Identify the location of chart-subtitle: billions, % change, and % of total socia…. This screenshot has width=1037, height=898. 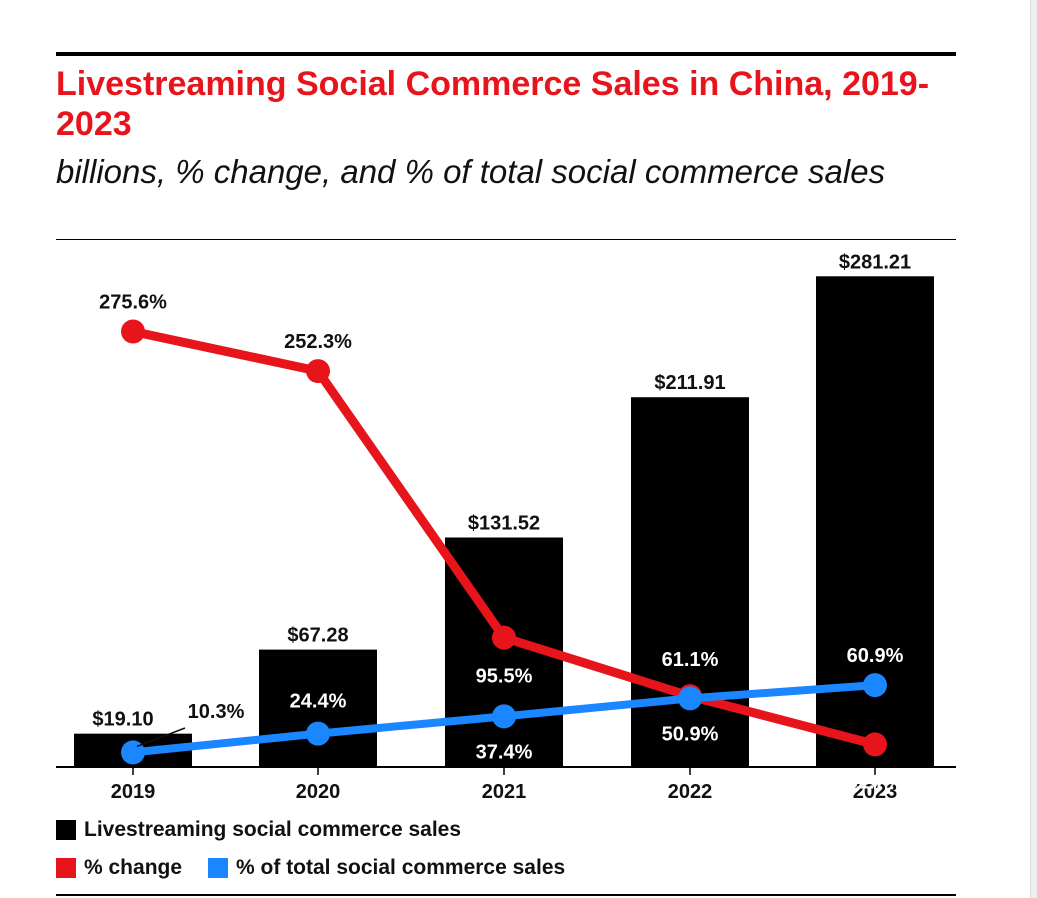
(471, 171).